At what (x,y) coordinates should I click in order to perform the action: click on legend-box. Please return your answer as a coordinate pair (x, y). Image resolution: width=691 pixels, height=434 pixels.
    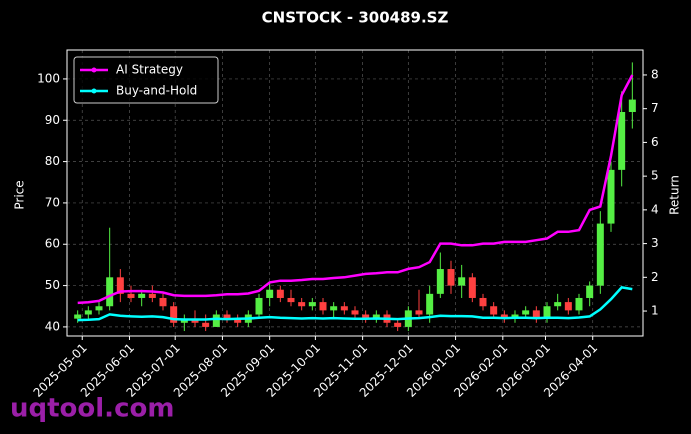
    Looking at the image, I should click on (146, 80).